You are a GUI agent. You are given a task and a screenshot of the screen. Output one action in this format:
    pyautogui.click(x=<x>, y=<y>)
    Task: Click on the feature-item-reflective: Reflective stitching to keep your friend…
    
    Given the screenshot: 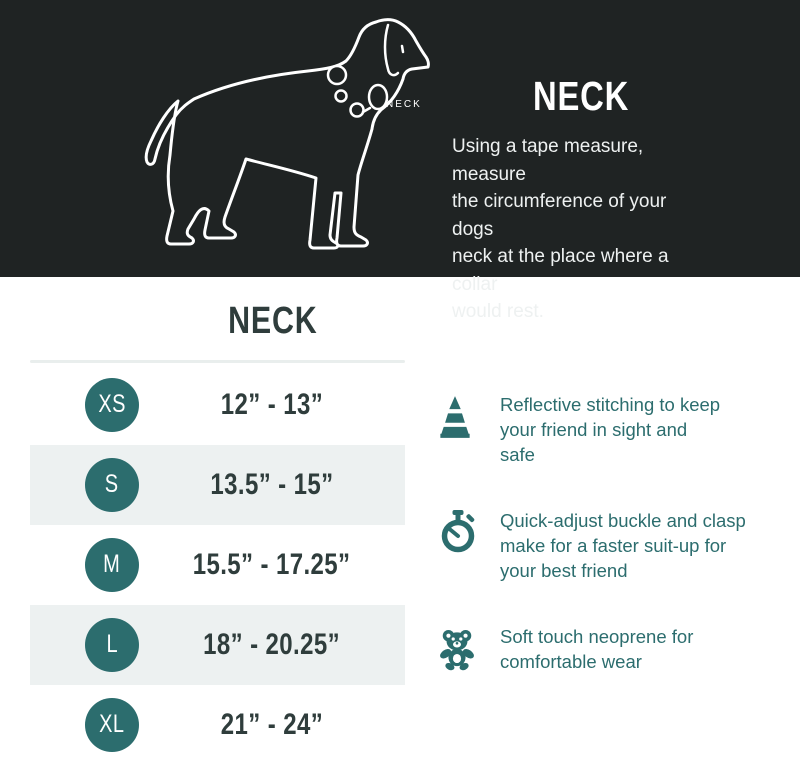 What is the action you would take?
    pyautogui.click(x=610, y=429)
    